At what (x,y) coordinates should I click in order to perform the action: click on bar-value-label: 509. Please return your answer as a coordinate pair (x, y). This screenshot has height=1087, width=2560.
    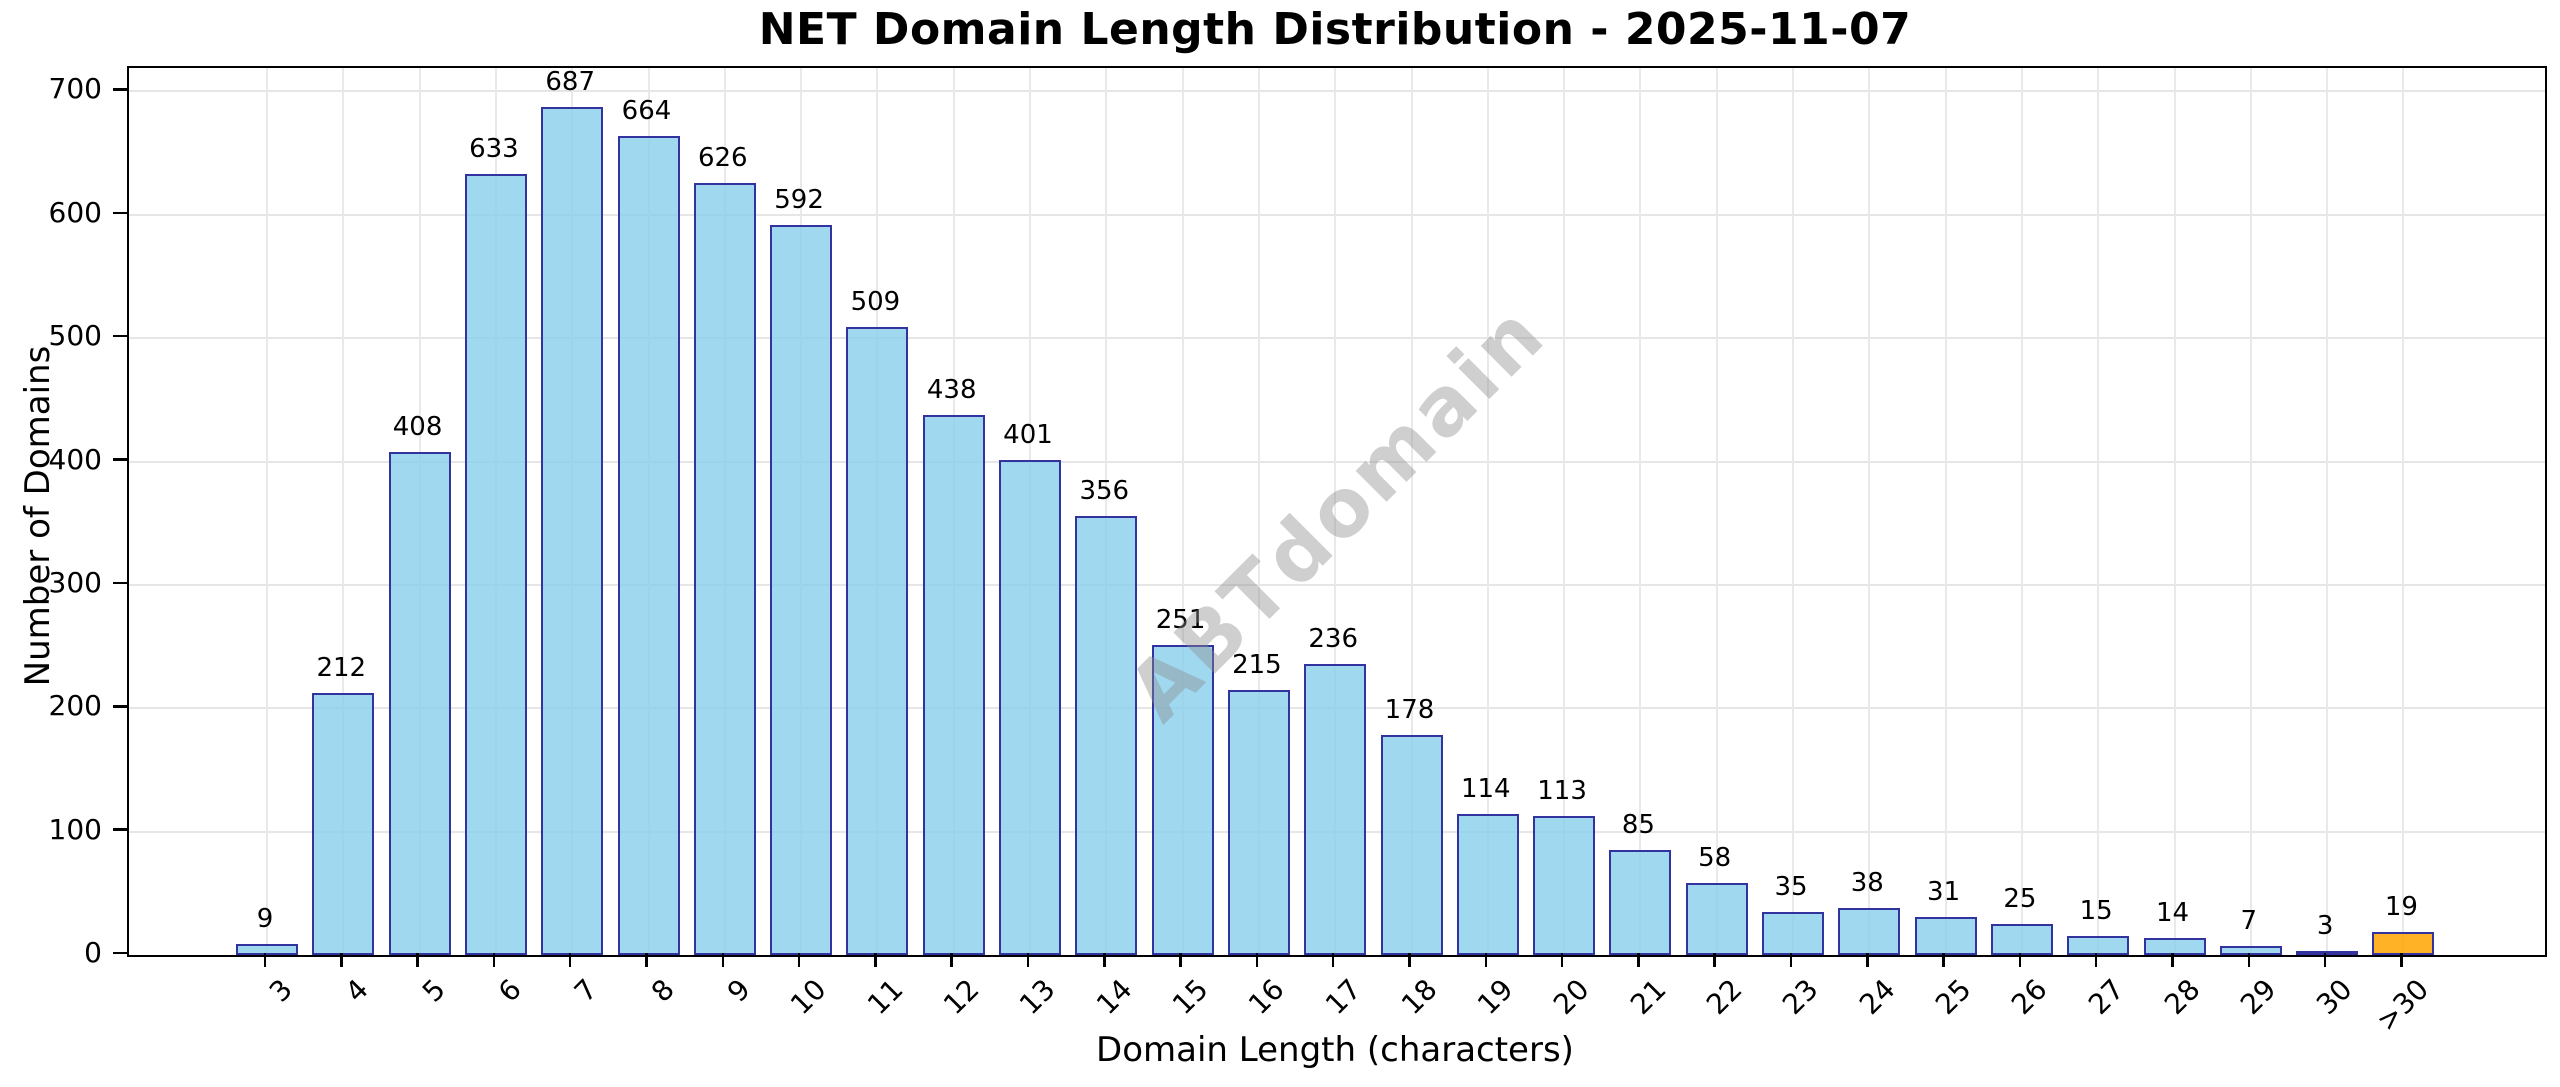
    Looking at the image, I should click on (875, 302).